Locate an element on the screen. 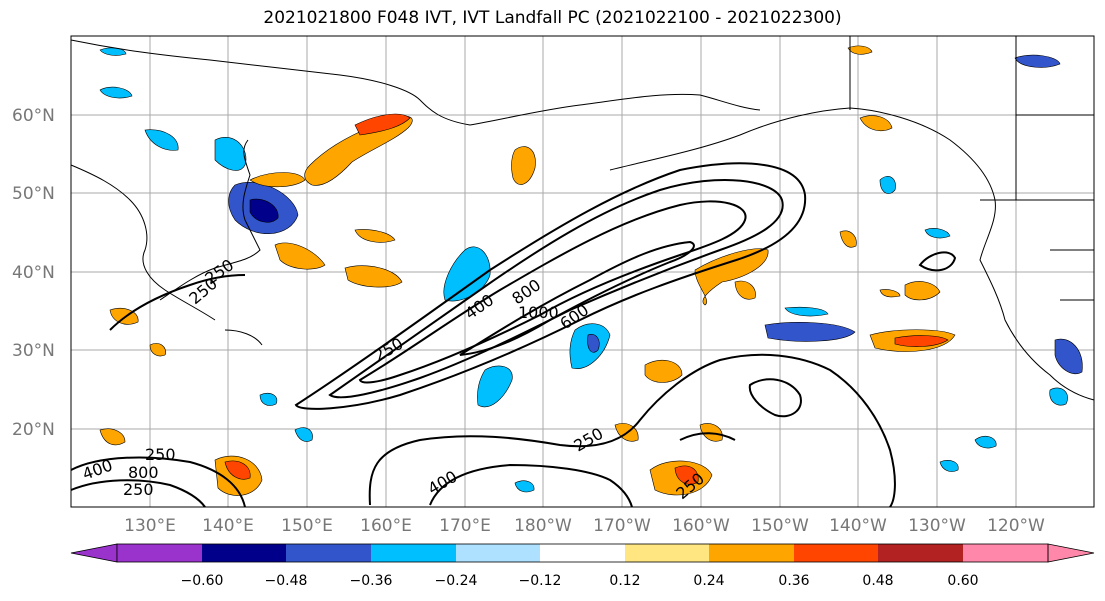 This screenshot has height=601, width=1105. colorbar-tick: 0.12 is located at coordinates (624, 581).